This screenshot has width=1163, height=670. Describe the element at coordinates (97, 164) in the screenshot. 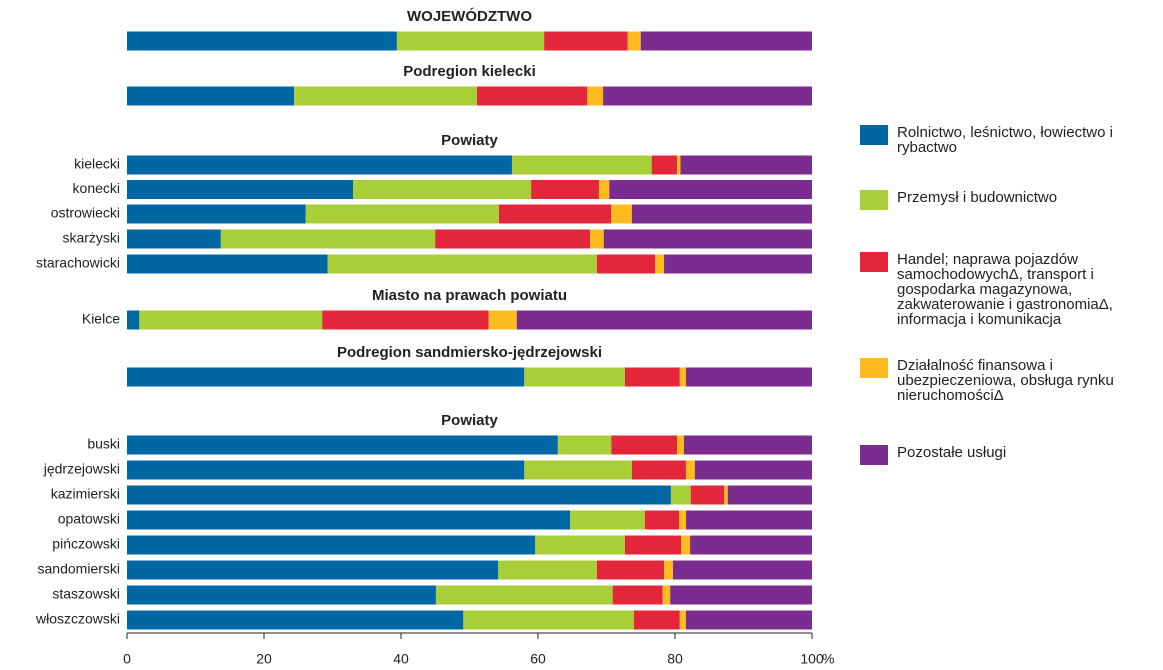

I see `category-label: kielecki` at that location.